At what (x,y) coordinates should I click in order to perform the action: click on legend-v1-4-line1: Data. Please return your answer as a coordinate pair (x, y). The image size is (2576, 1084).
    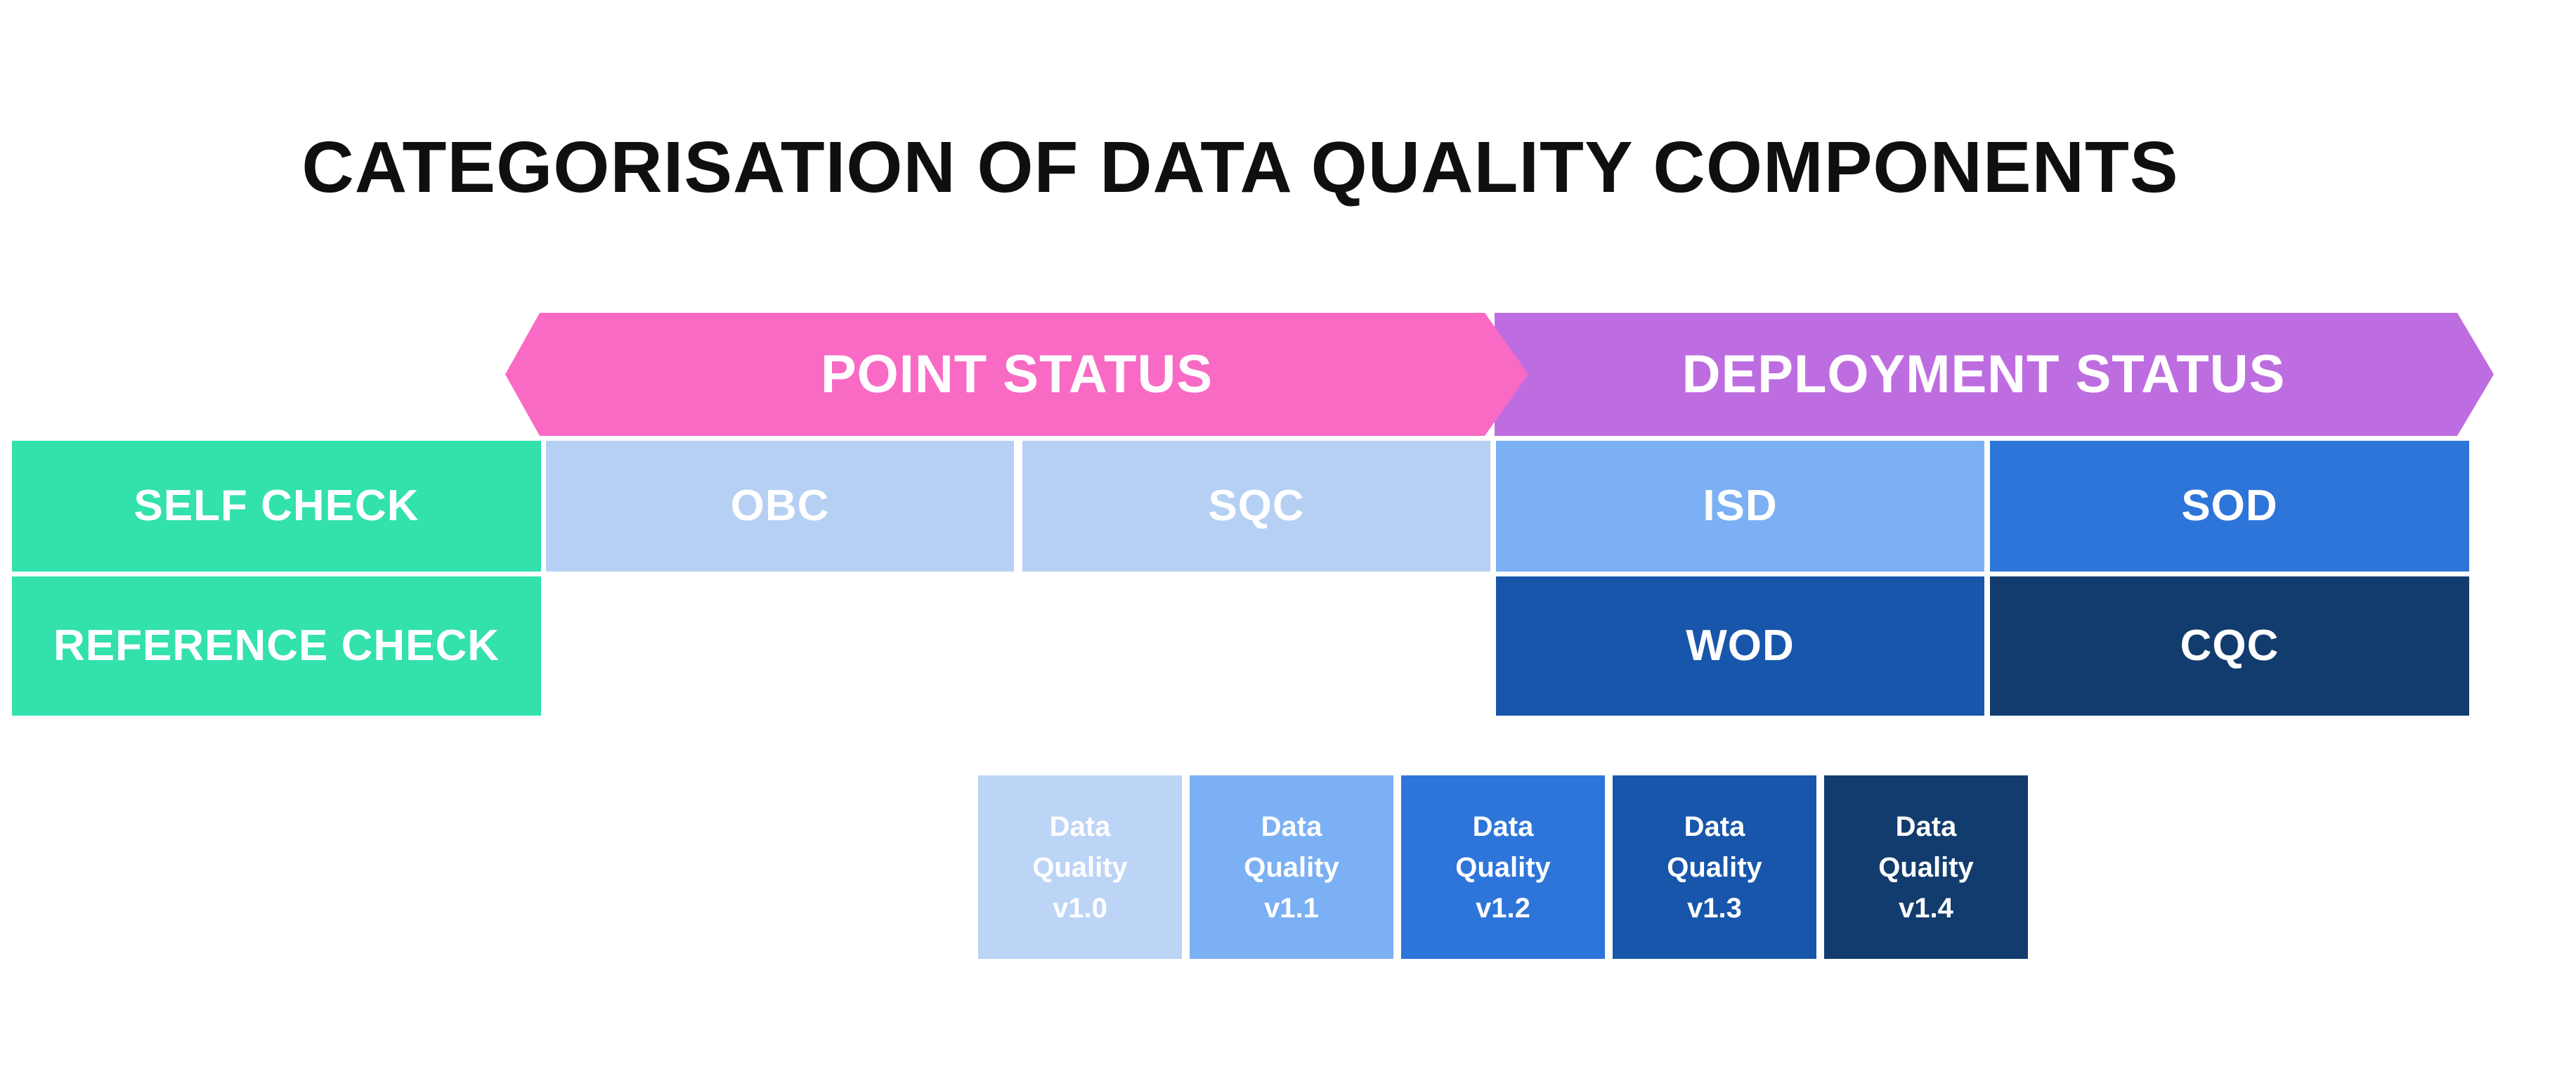
    Looking at the image, I should click on (1926, 826).